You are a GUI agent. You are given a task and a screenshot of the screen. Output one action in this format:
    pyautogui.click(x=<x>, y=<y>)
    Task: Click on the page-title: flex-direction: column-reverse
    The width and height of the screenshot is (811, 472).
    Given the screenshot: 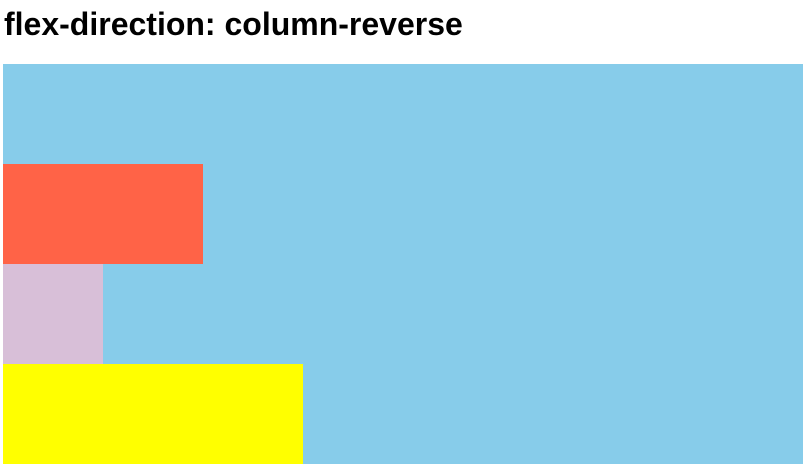 What is the action you would take?
    pyautogui.click(x=233, y=24)
    